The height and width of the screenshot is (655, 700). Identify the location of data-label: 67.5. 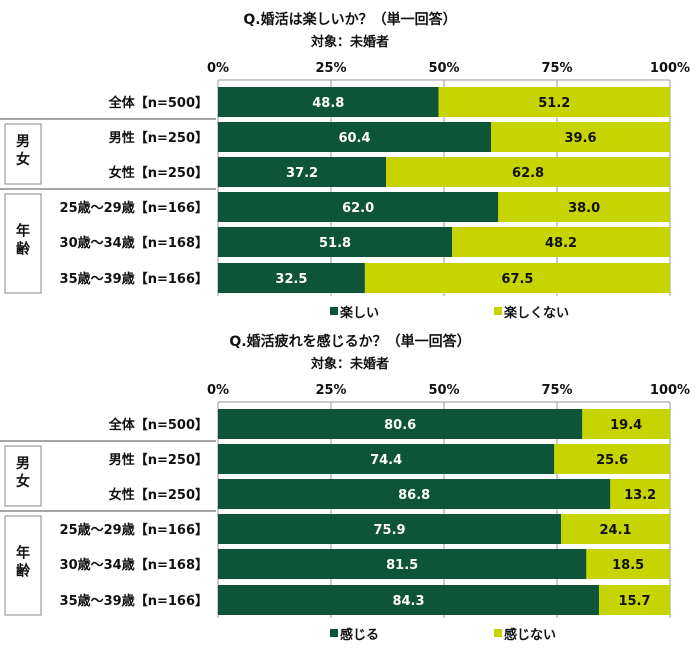
(517, 279).